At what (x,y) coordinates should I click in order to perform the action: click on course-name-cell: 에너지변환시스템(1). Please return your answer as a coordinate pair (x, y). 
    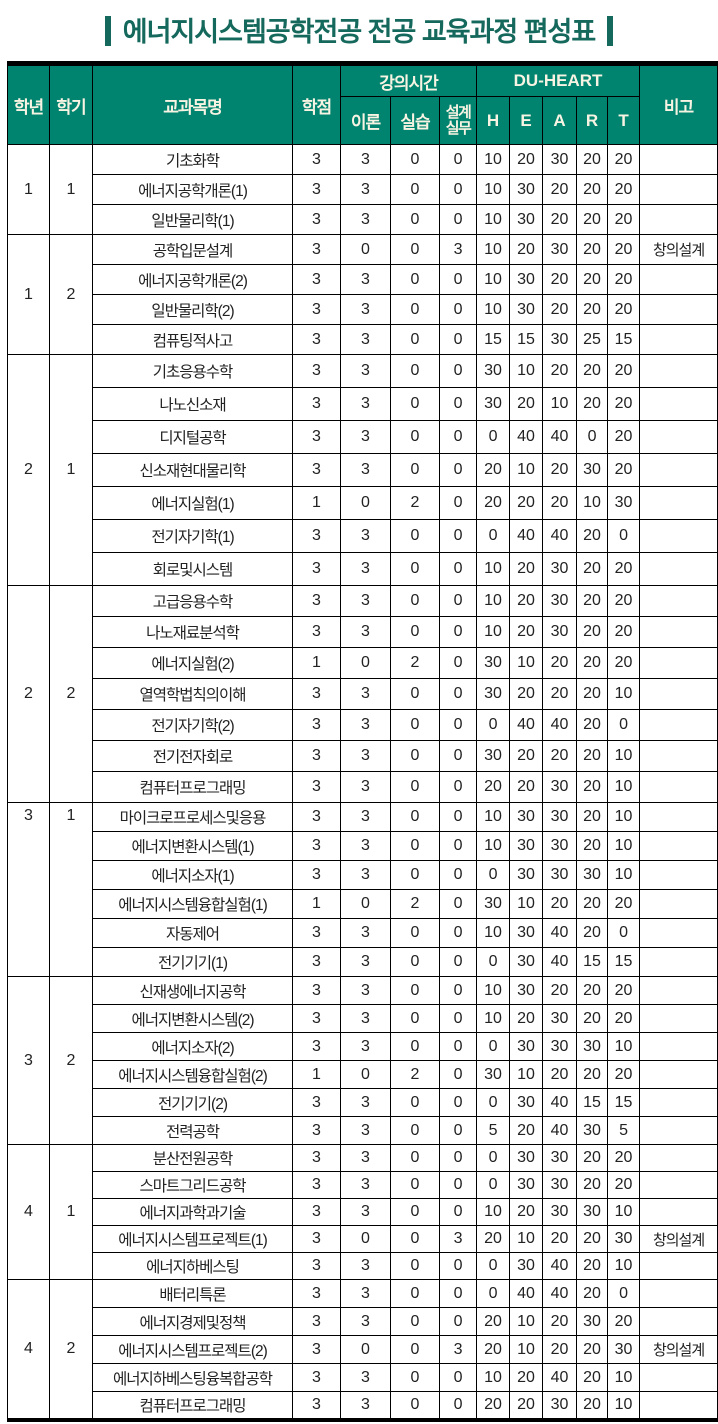
    Looking at the image, I should click on (192, 846).